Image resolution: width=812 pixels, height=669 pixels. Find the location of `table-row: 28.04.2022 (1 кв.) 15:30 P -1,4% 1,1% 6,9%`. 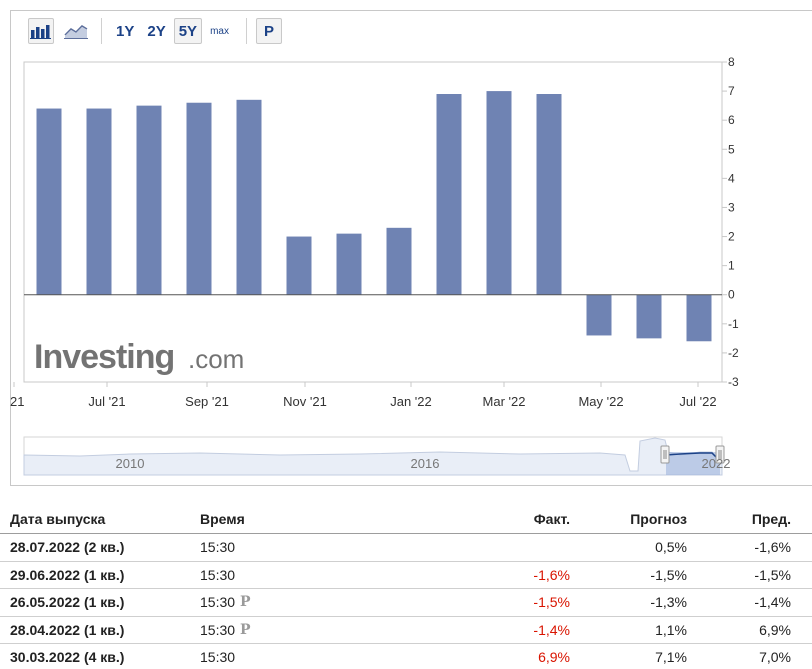

table-row: 28.04.2022 (1 кв.) 15:30 P -1,4% 1,1% 6,9% is located at coordinates (406, 630).